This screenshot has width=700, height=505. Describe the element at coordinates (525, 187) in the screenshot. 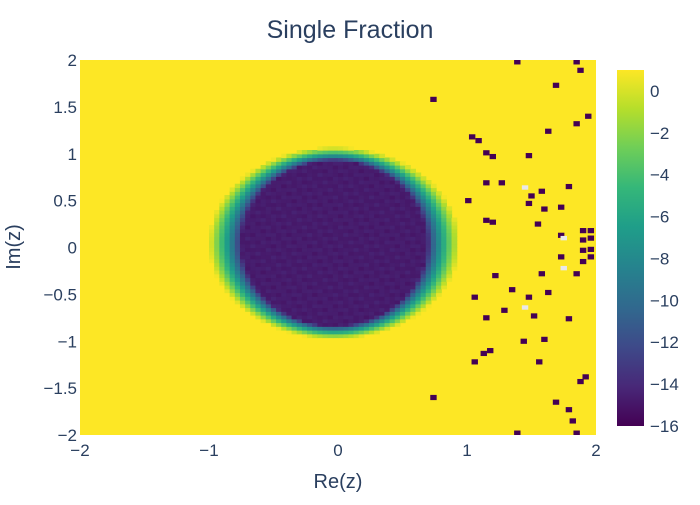

I see `heatmap-missing-cell` at that location.